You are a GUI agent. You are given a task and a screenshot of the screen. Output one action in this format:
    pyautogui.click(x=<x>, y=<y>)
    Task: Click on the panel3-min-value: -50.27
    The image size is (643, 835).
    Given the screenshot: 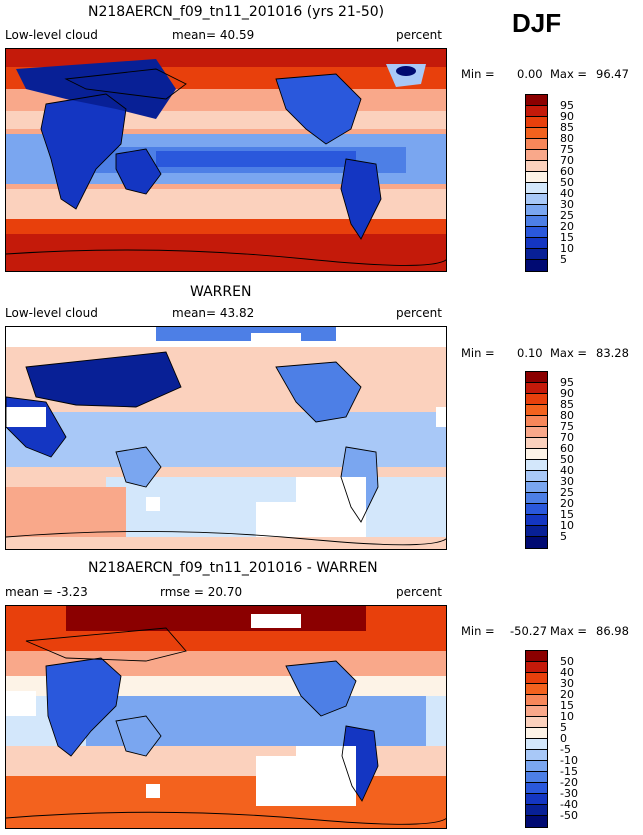 What is the action you would take?
    pyautogui.click(x=529, y=631)
    